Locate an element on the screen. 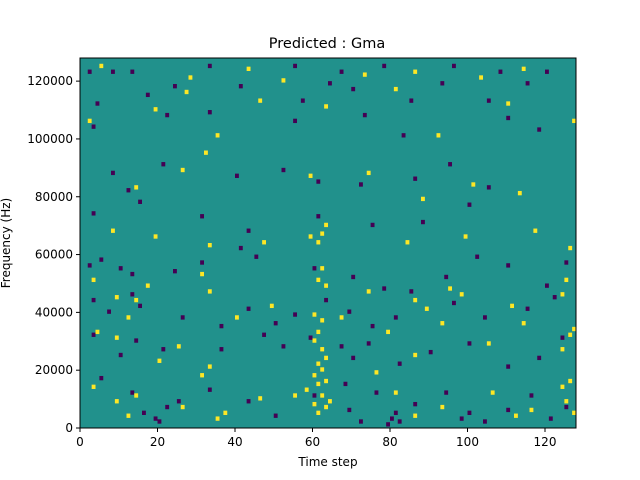  y-tick-label: 60000 is located at coordinates (54, 255).